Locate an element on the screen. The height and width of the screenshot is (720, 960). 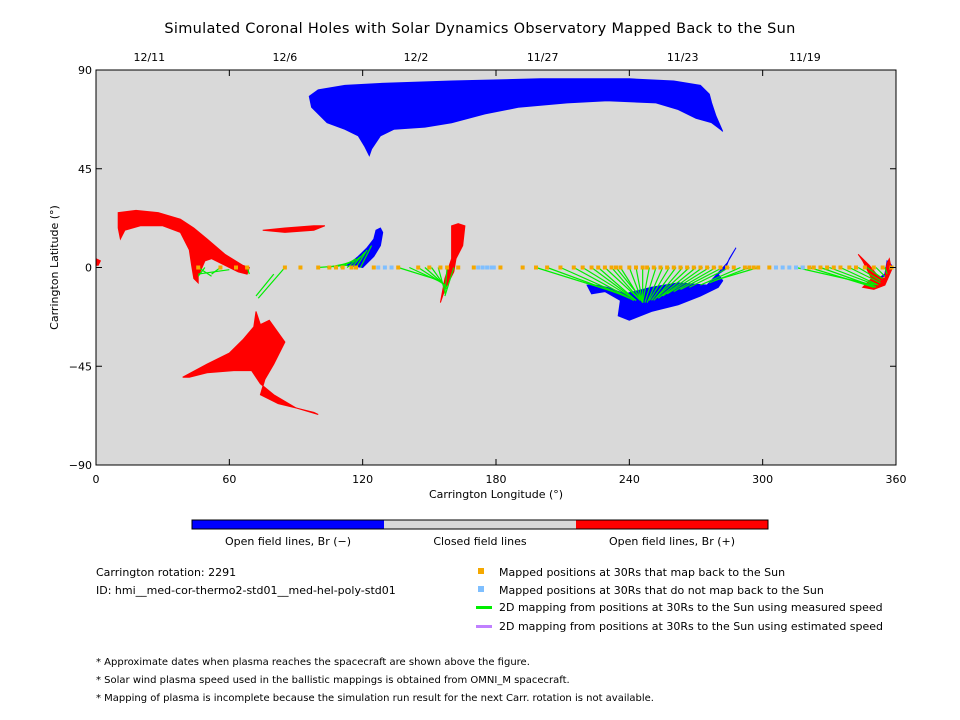
top-date-label: 12/11 is located at coordinates (149, 57).